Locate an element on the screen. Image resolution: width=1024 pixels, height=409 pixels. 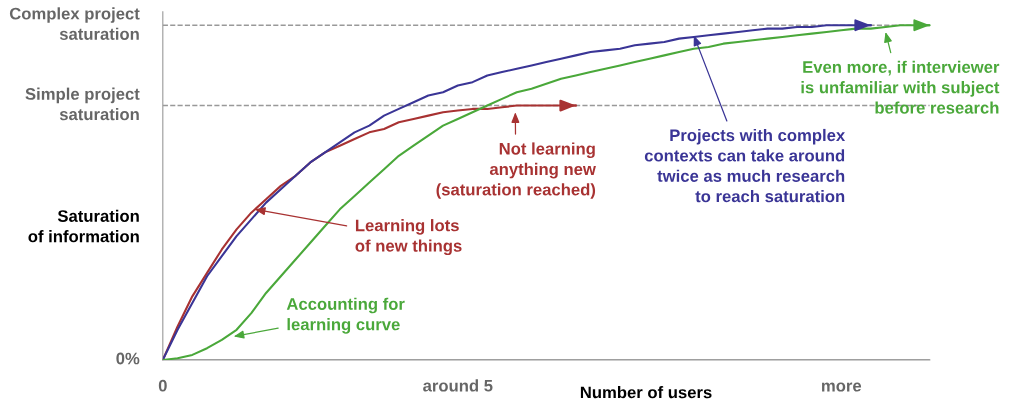
ref-line-label: Simple project saturation is located at coordinates (82, 104).